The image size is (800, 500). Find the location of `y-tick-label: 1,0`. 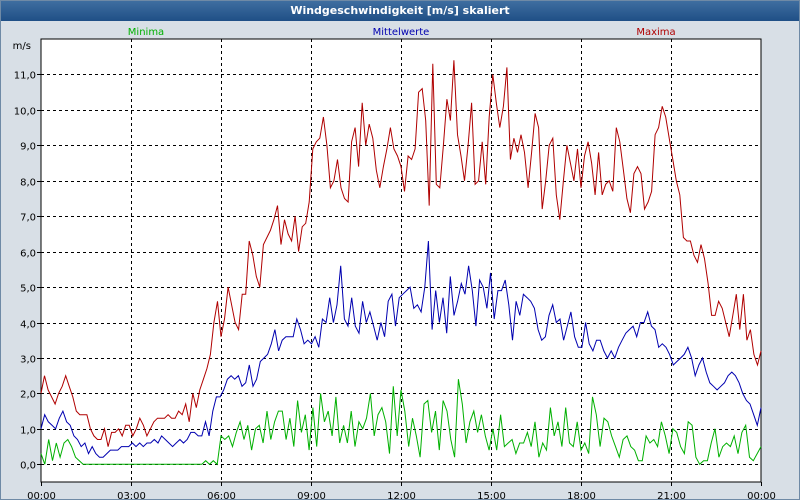

y-tick-label: 1,0 is located at coordinates (28, 431).